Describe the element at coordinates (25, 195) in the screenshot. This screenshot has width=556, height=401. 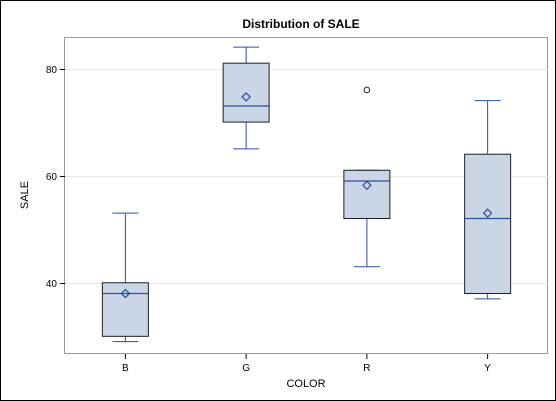
I see `y-axis-label: SALE` at that location.